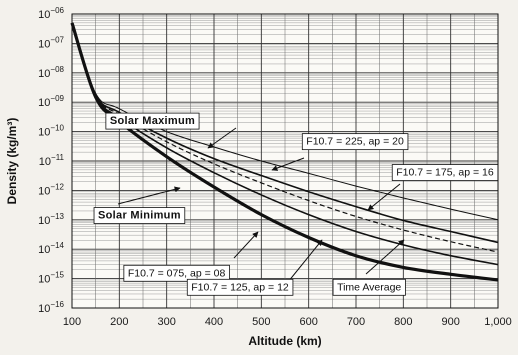 Image resolution: width=518 pixels, height=355 pixels. I want to click on y-tick-label: 10−06, so click(51, 13).